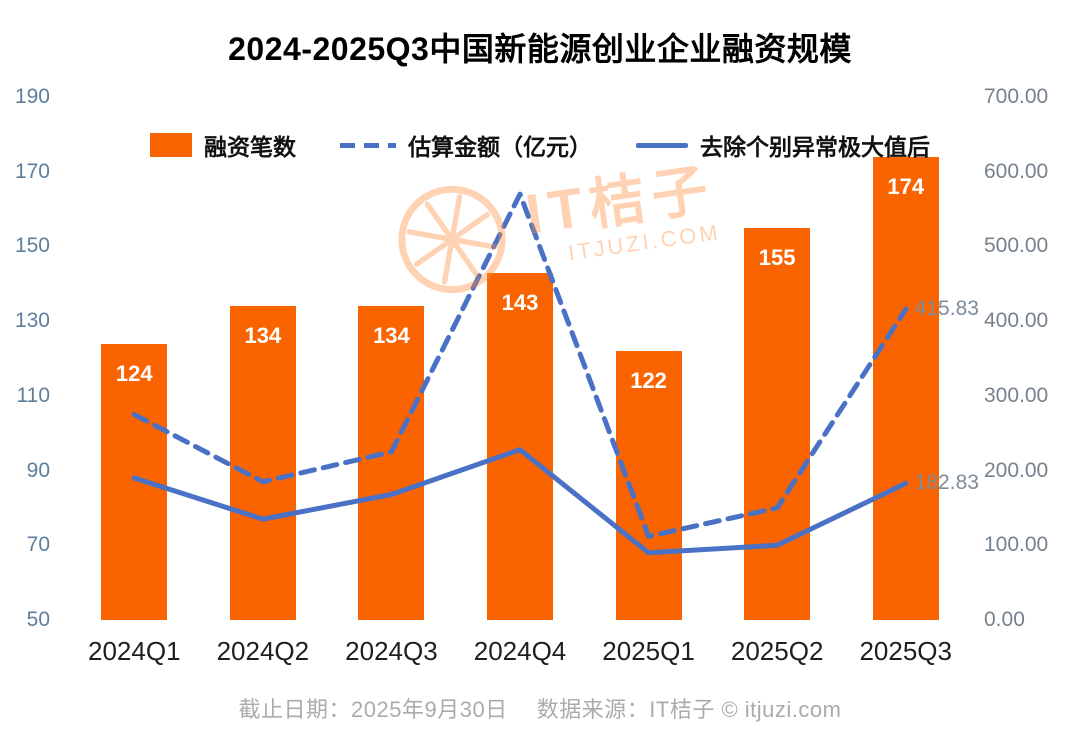 The image size is (1080, 738). I want to click on chart-title: 2024-2025Q3中国新能源创业企业融资规模, so click(540, 49).